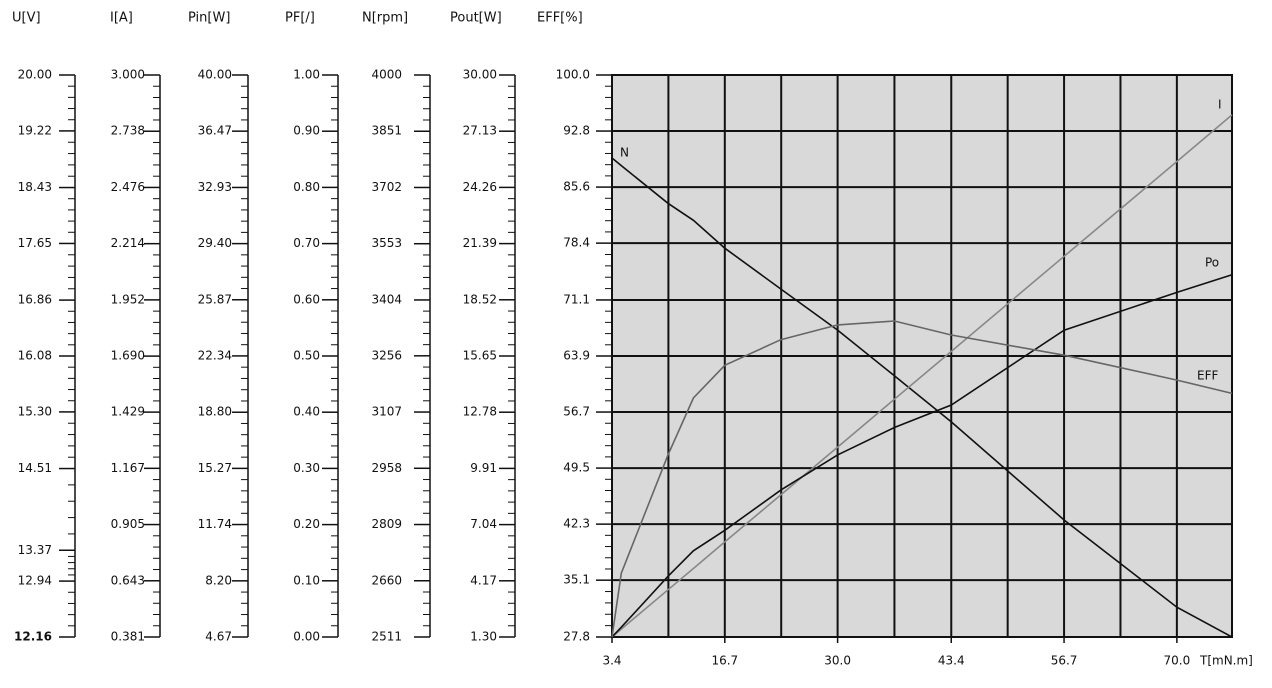  I want to click on scale-tick-label: 24.26, so click(480, 187).